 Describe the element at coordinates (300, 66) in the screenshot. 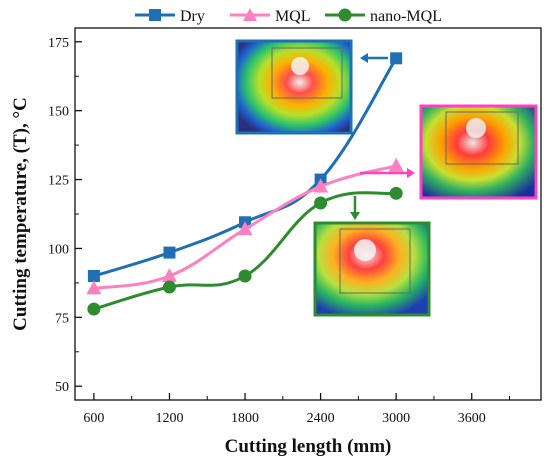

I see `thermal-image-dry-hotspot` at that location.